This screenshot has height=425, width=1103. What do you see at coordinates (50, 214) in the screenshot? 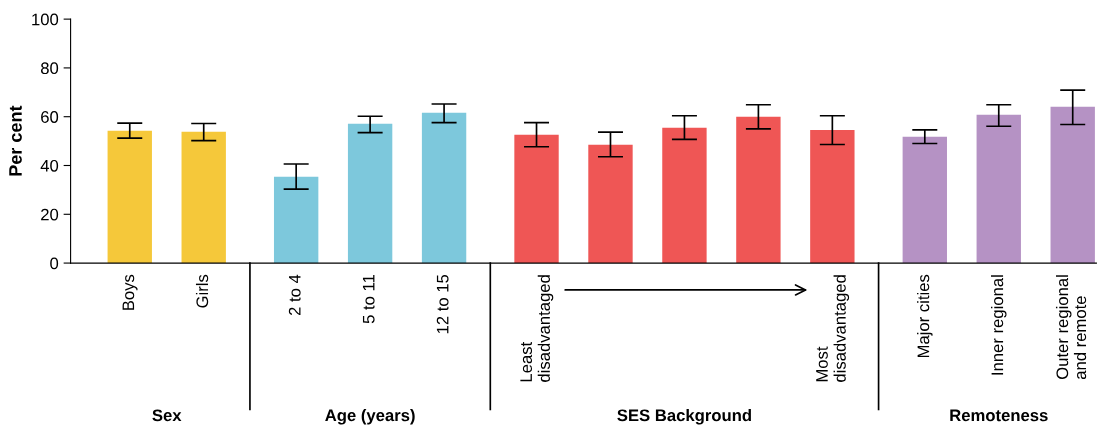
I see `y-tick-label: 20` at bounding box center [50, 214].